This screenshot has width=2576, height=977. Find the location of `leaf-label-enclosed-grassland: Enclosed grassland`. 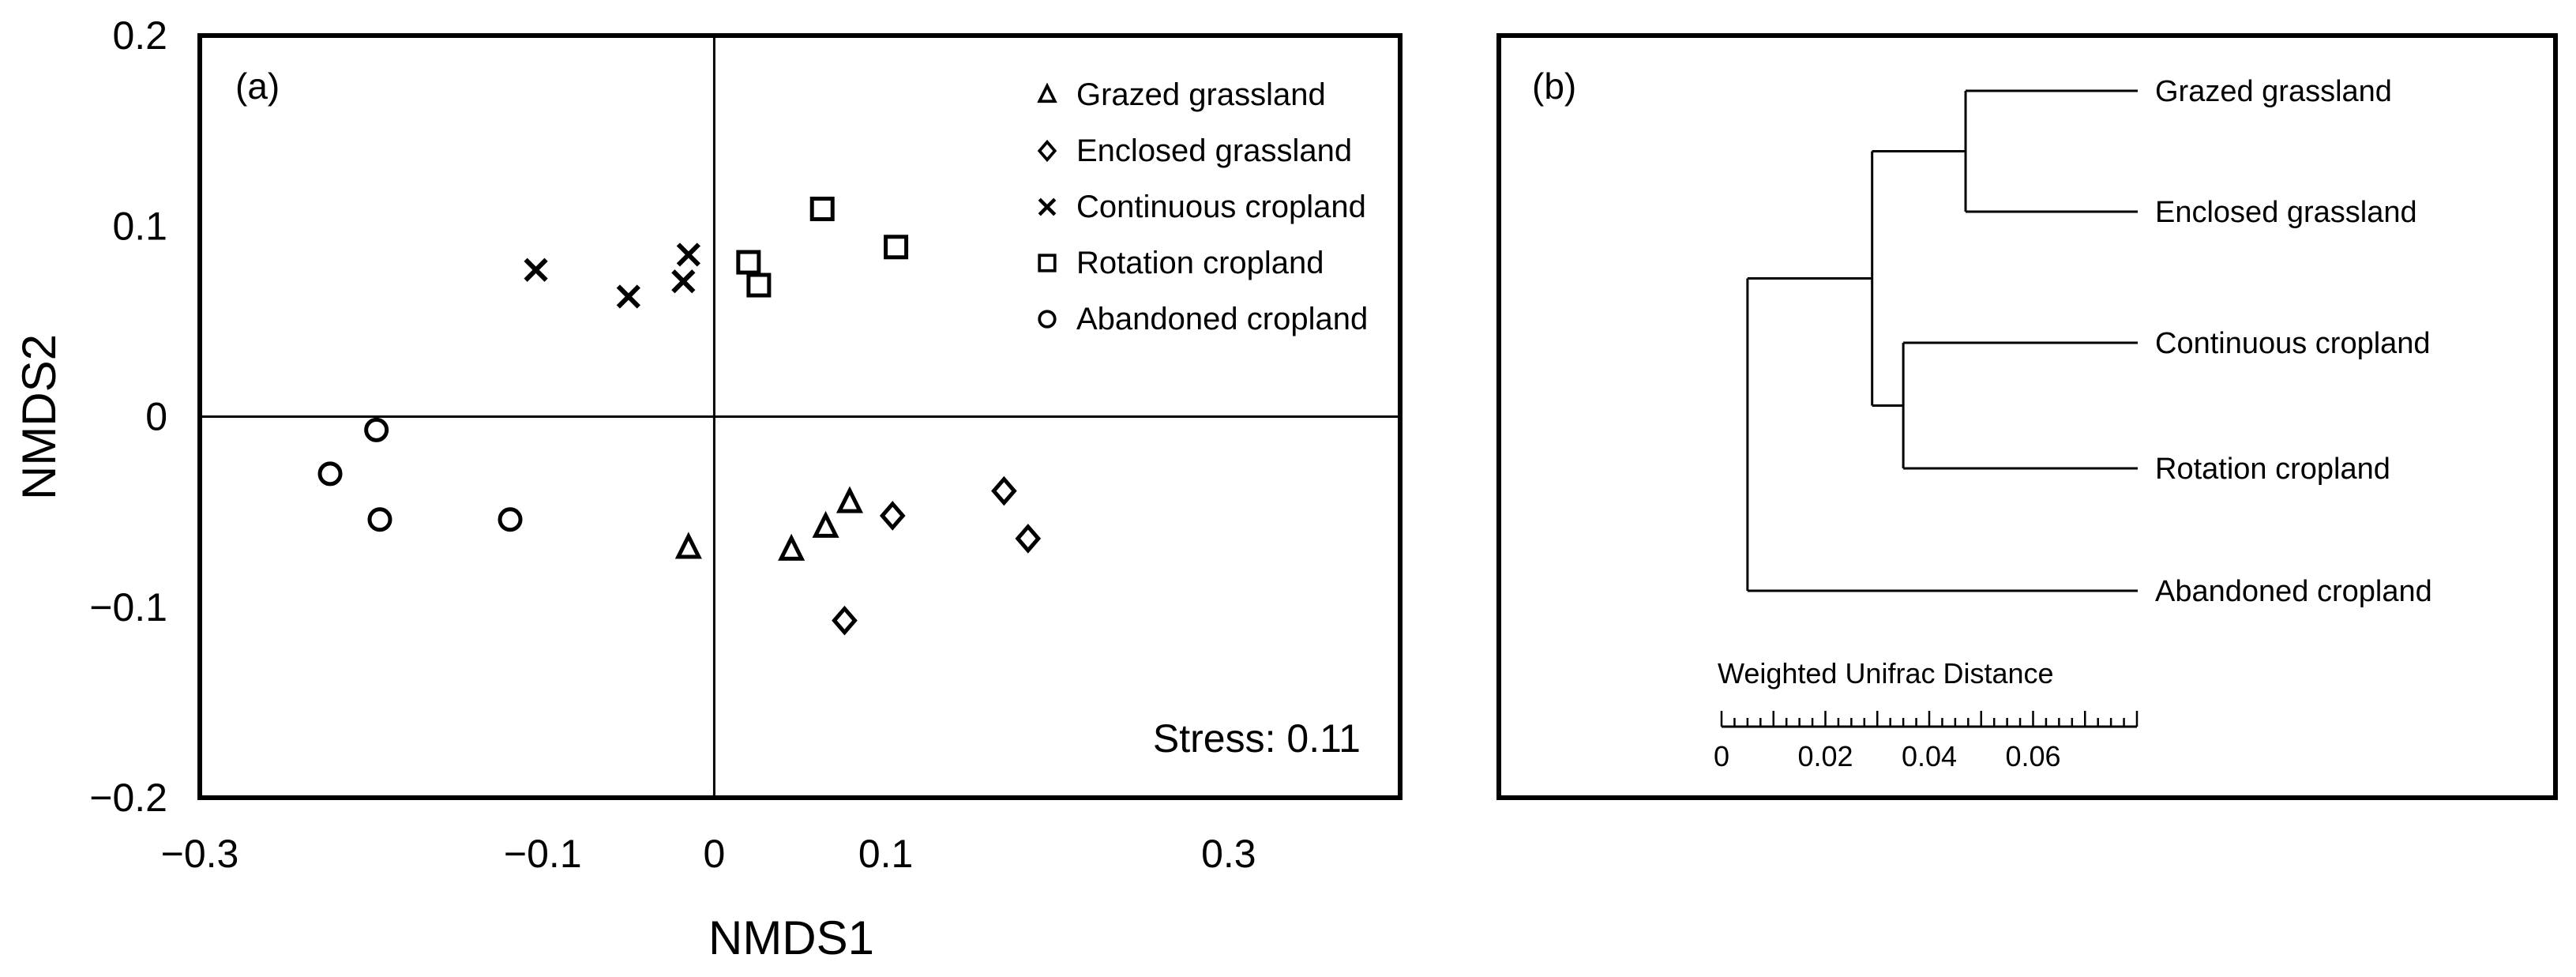

leaf-label-enclosed-grassland: Enclosed grassland is located at coordinates (2286, 212).